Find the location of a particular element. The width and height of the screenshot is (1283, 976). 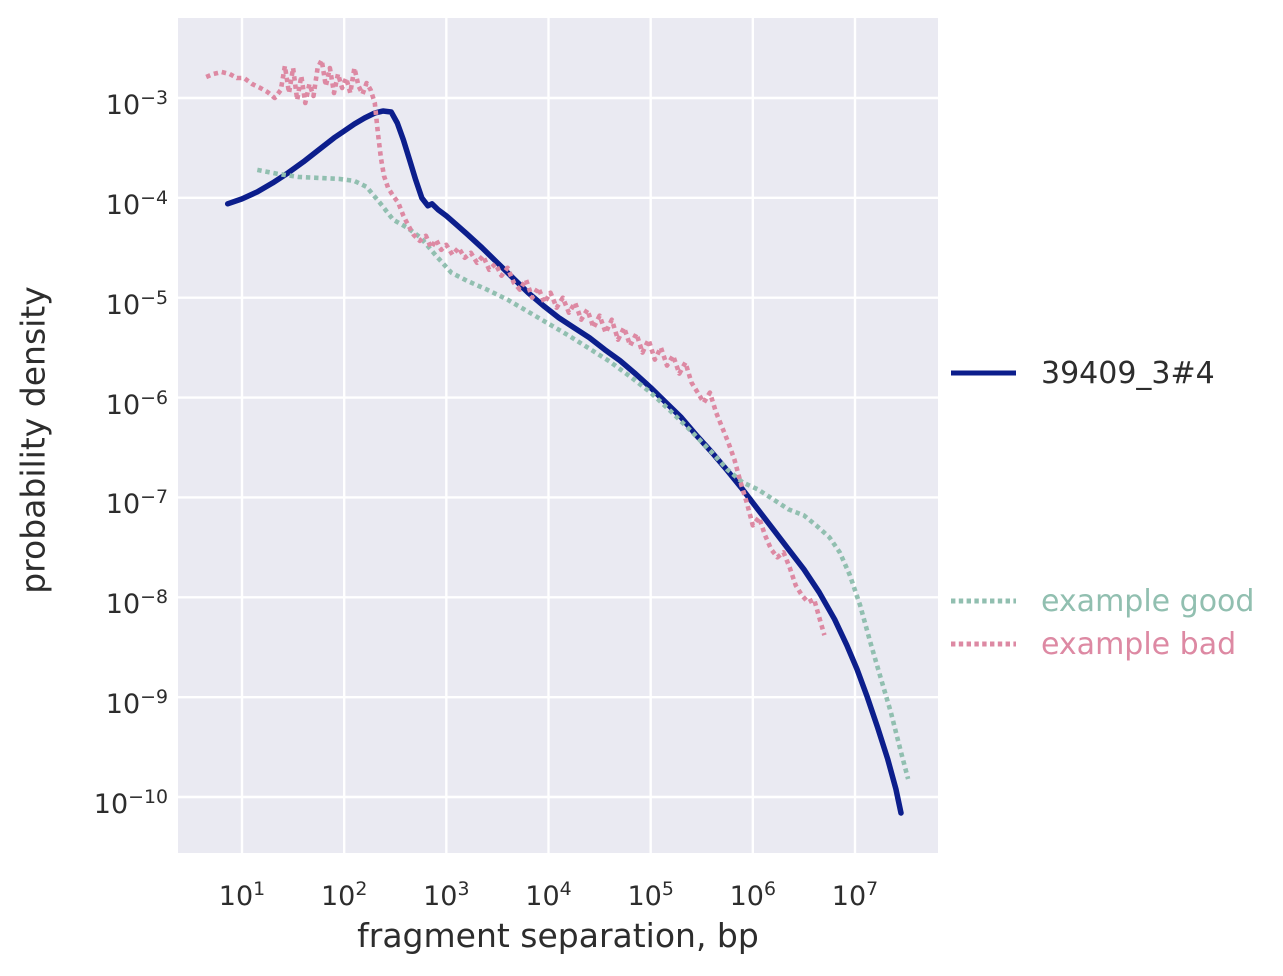

legend-label-39409-3-4: 39409_3#4 is located at coordinates (1128, 373).